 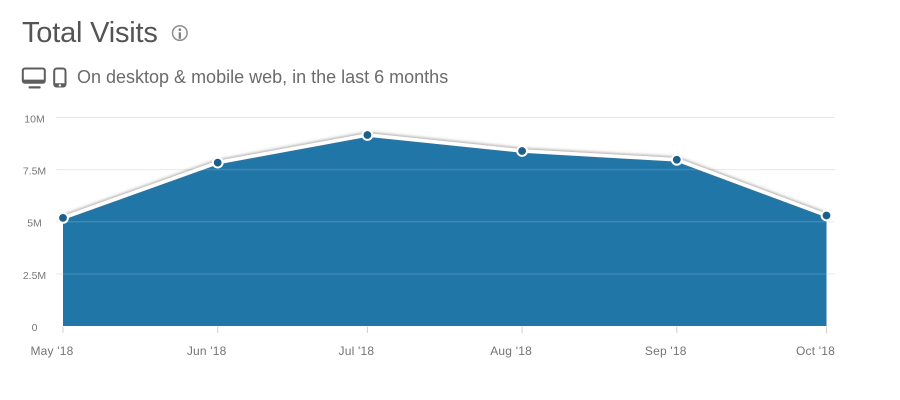 I want to click on svg-text: 2.5M, so click(x=34, y=276).